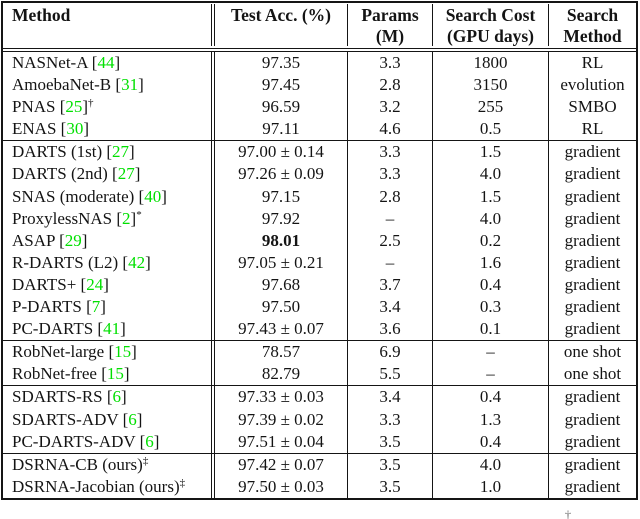 This screenshot has height=519, width=640. I want to click on table-row: PNAS [25]† 96.59 3.2 255 SMBO, so click(319, 107).